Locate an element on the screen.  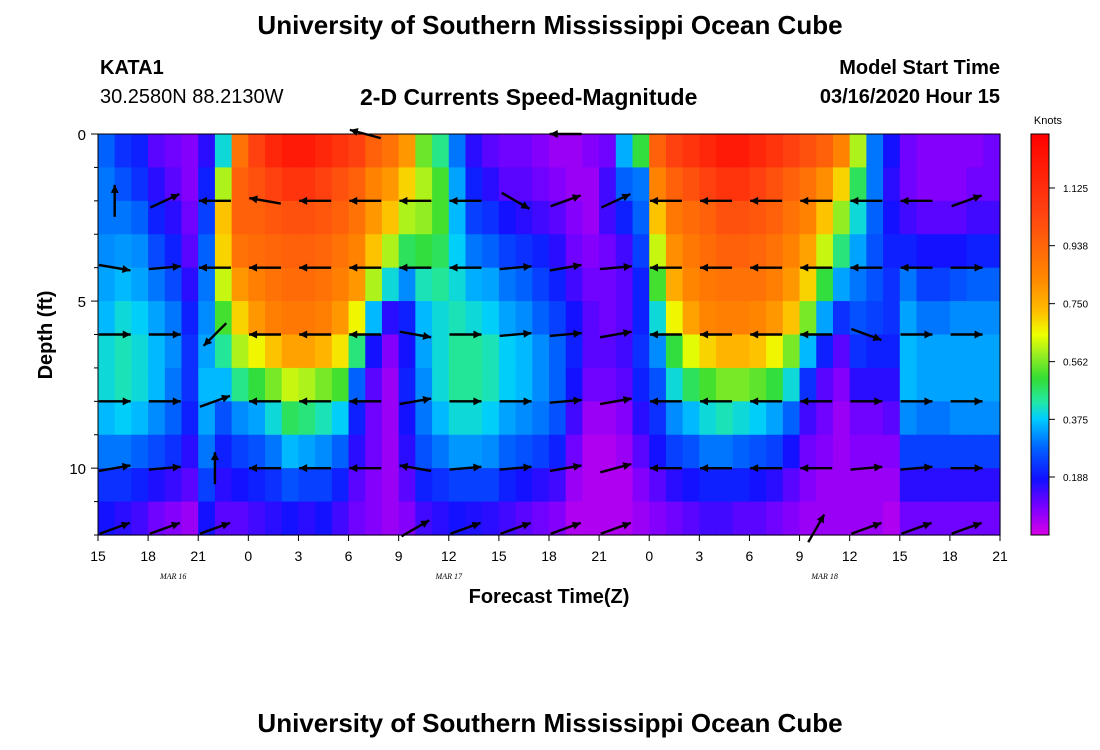
date-label: MAR 16 is located at coordinates (172, 576).